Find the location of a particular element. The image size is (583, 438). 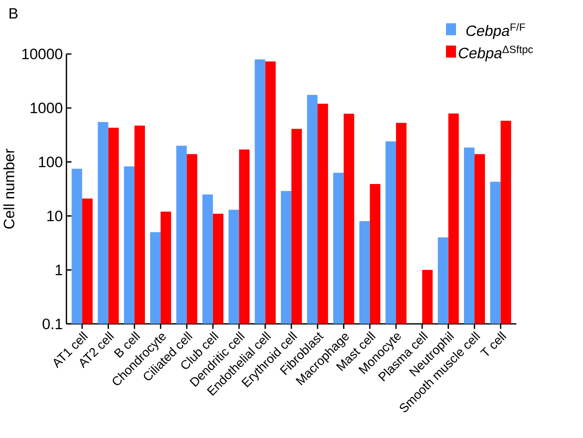

x-tick-label: T cell is located at coordinates (493, 343).